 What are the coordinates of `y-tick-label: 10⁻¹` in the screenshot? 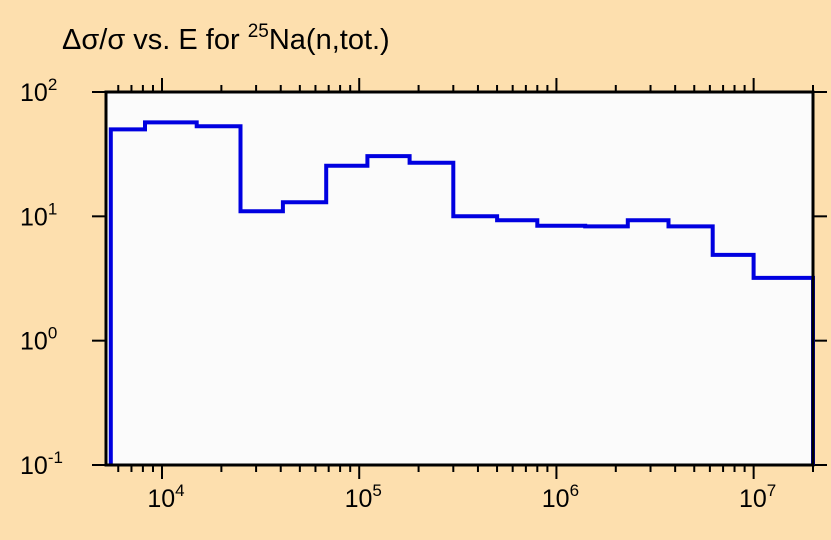 It's located at (41, 464).